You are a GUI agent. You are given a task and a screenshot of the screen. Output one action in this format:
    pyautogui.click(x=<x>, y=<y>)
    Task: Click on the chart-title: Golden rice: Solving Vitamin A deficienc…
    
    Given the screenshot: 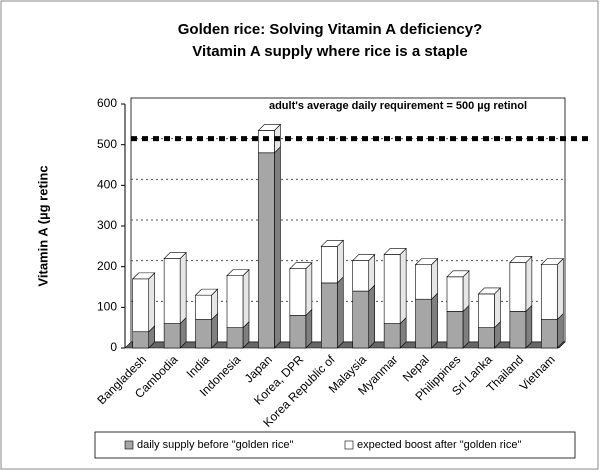 What is the action you would take?
    pyautogui.click(x=330, y=29)
    